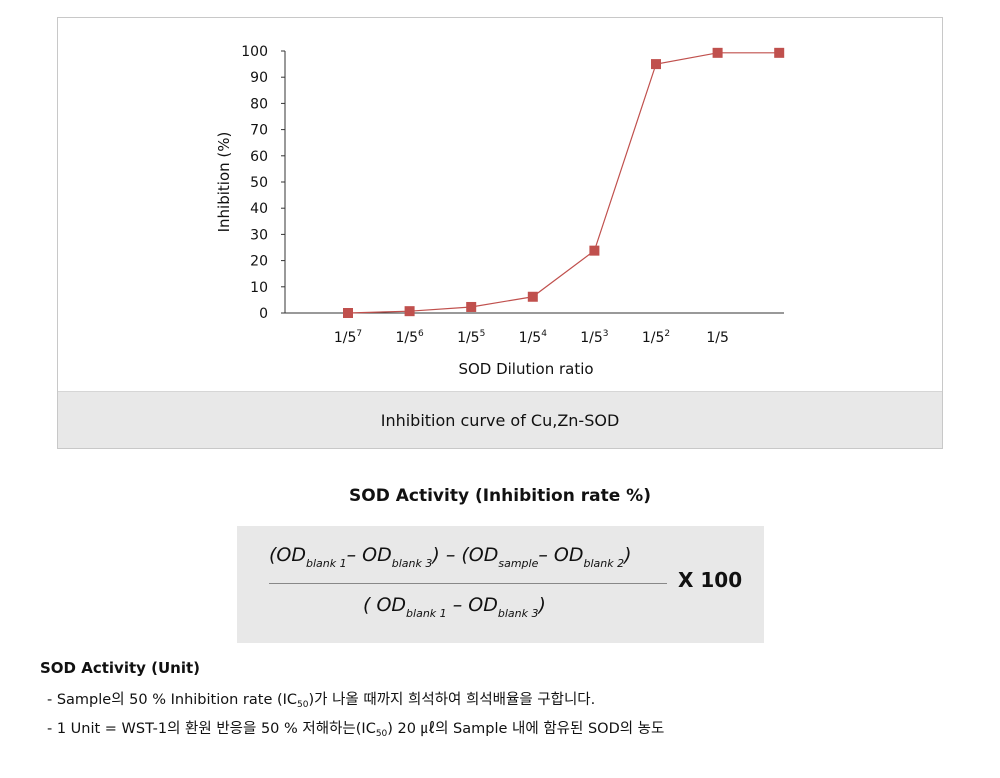 Image resolution: width=1000 pixels, height=778 pixels. Describe the element at coordinates (259, 235) in the screenshot. I see `y-tick-label: 30` at that location.